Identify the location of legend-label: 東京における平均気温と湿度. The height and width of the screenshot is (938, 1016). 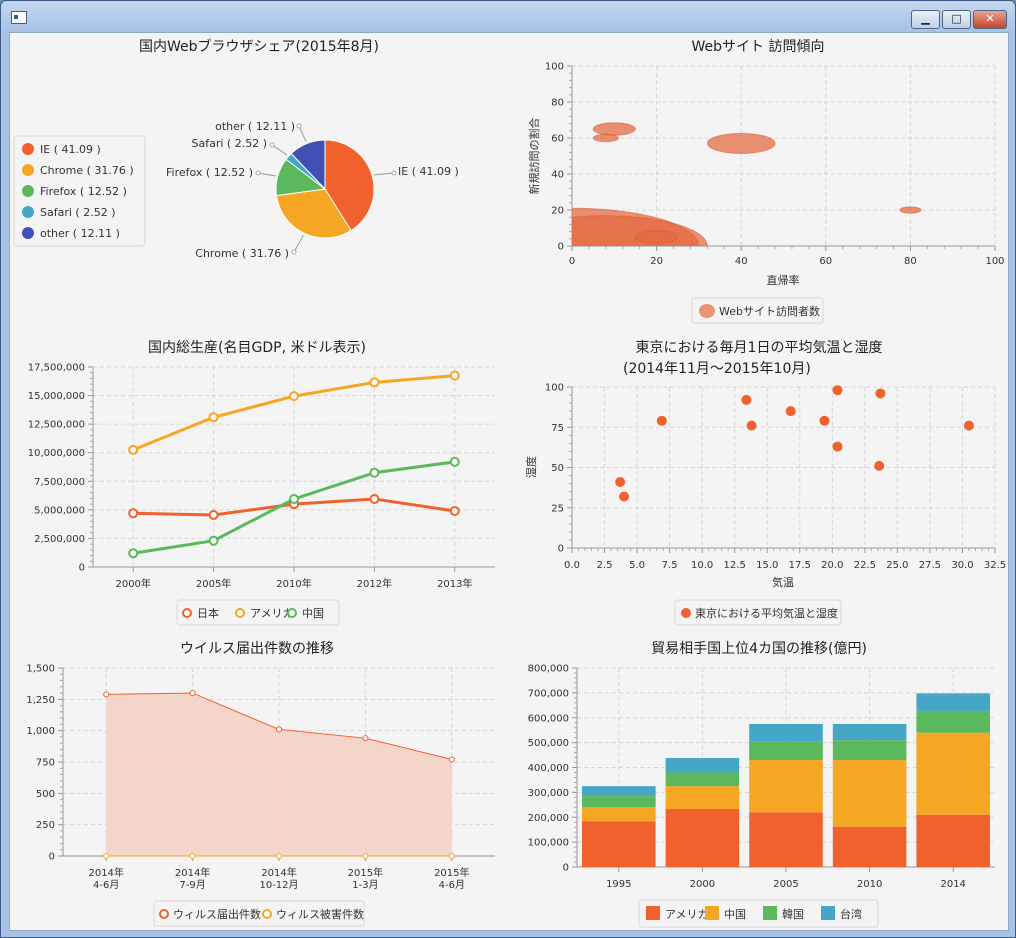
(766, 613).